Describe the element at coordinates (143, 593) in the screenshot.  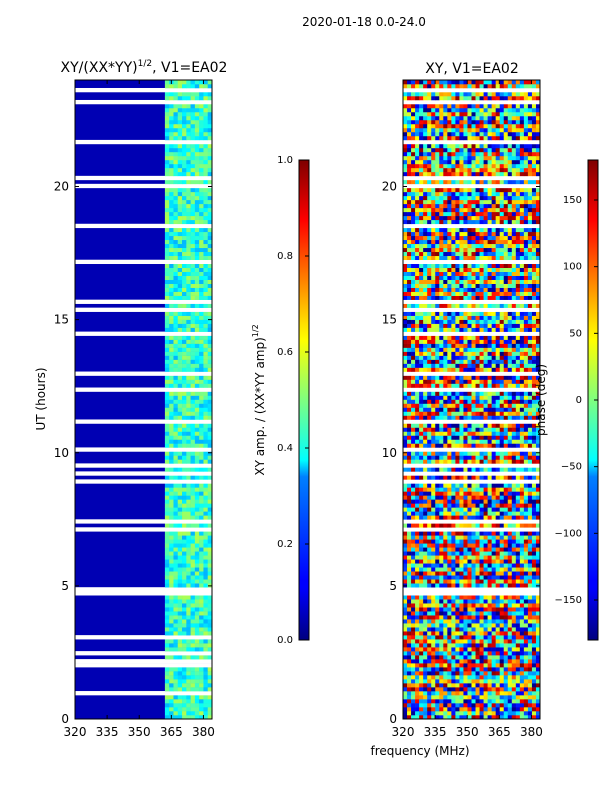
I see `flagged-row` at that location.